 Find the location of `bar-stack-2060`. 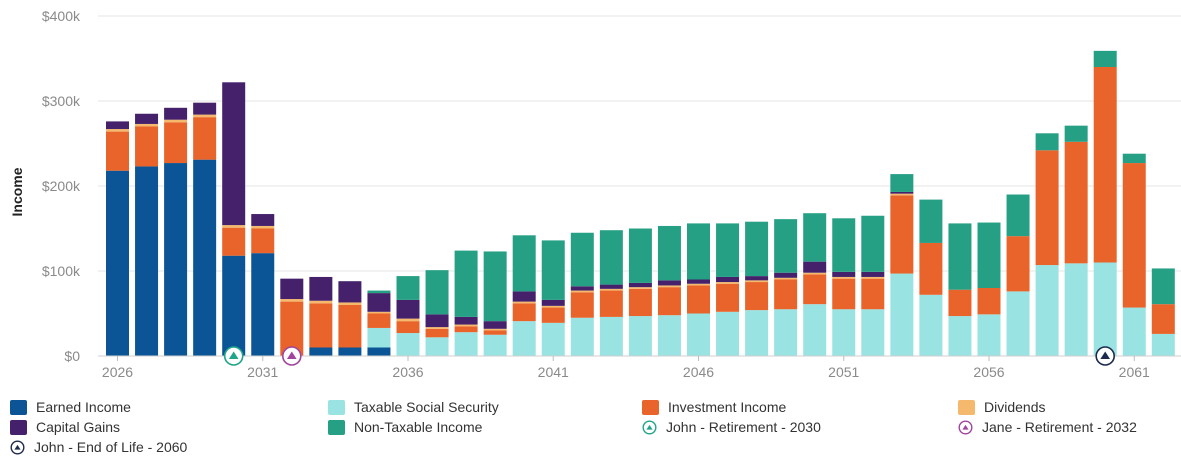

bar-stack-2060 is located at coordinates (1105, 203).